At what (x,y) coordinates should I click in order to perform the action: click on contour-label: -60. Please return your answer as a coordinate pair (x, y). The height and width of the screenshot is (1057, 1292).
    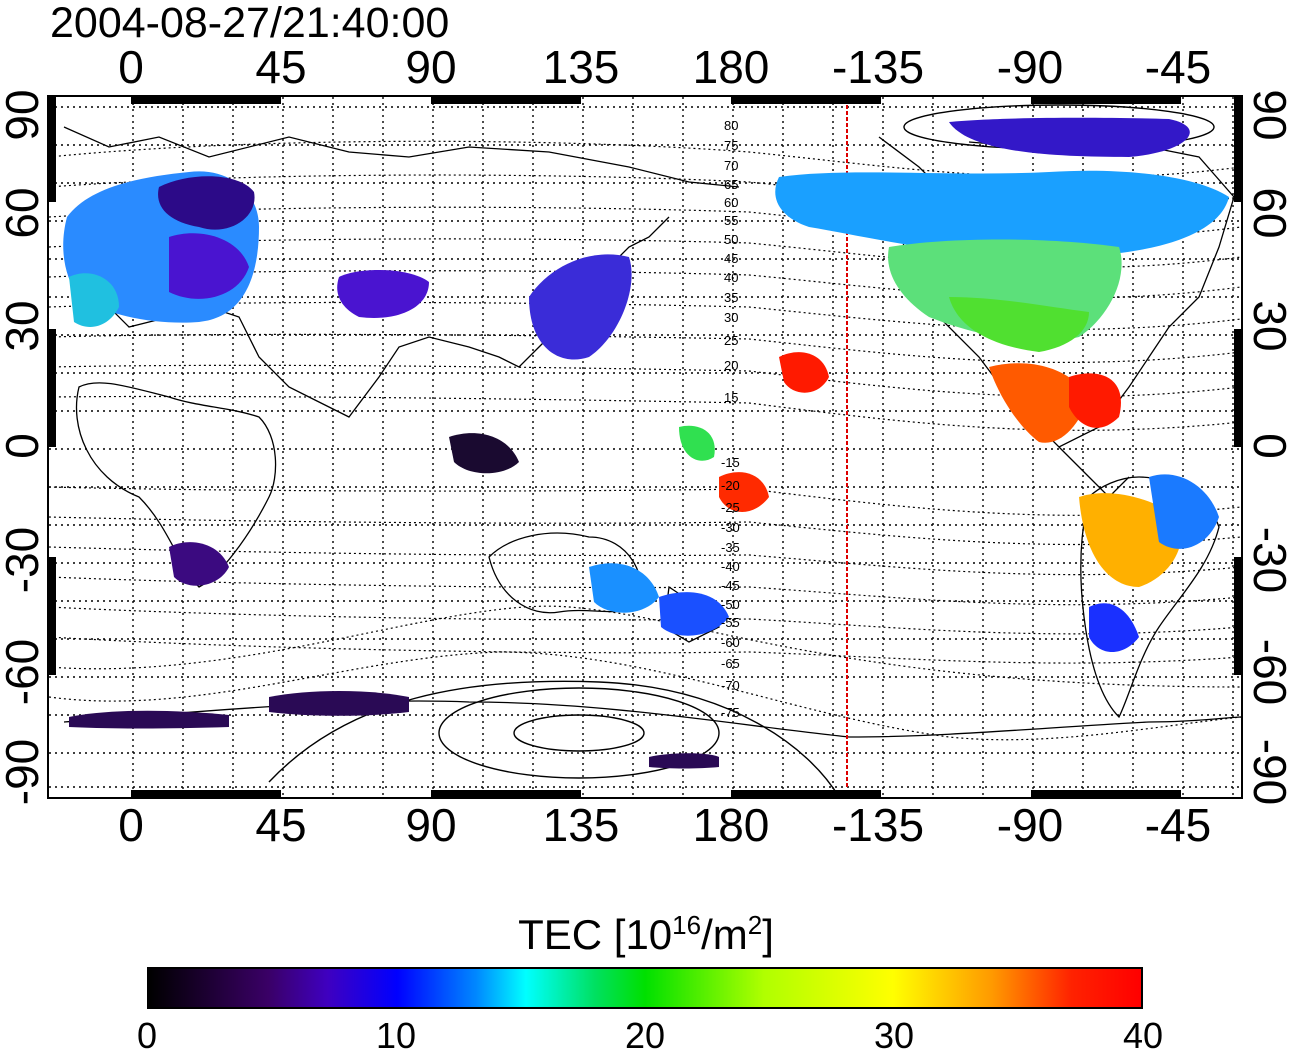
    Looking at the image, I should click on (730, 642).